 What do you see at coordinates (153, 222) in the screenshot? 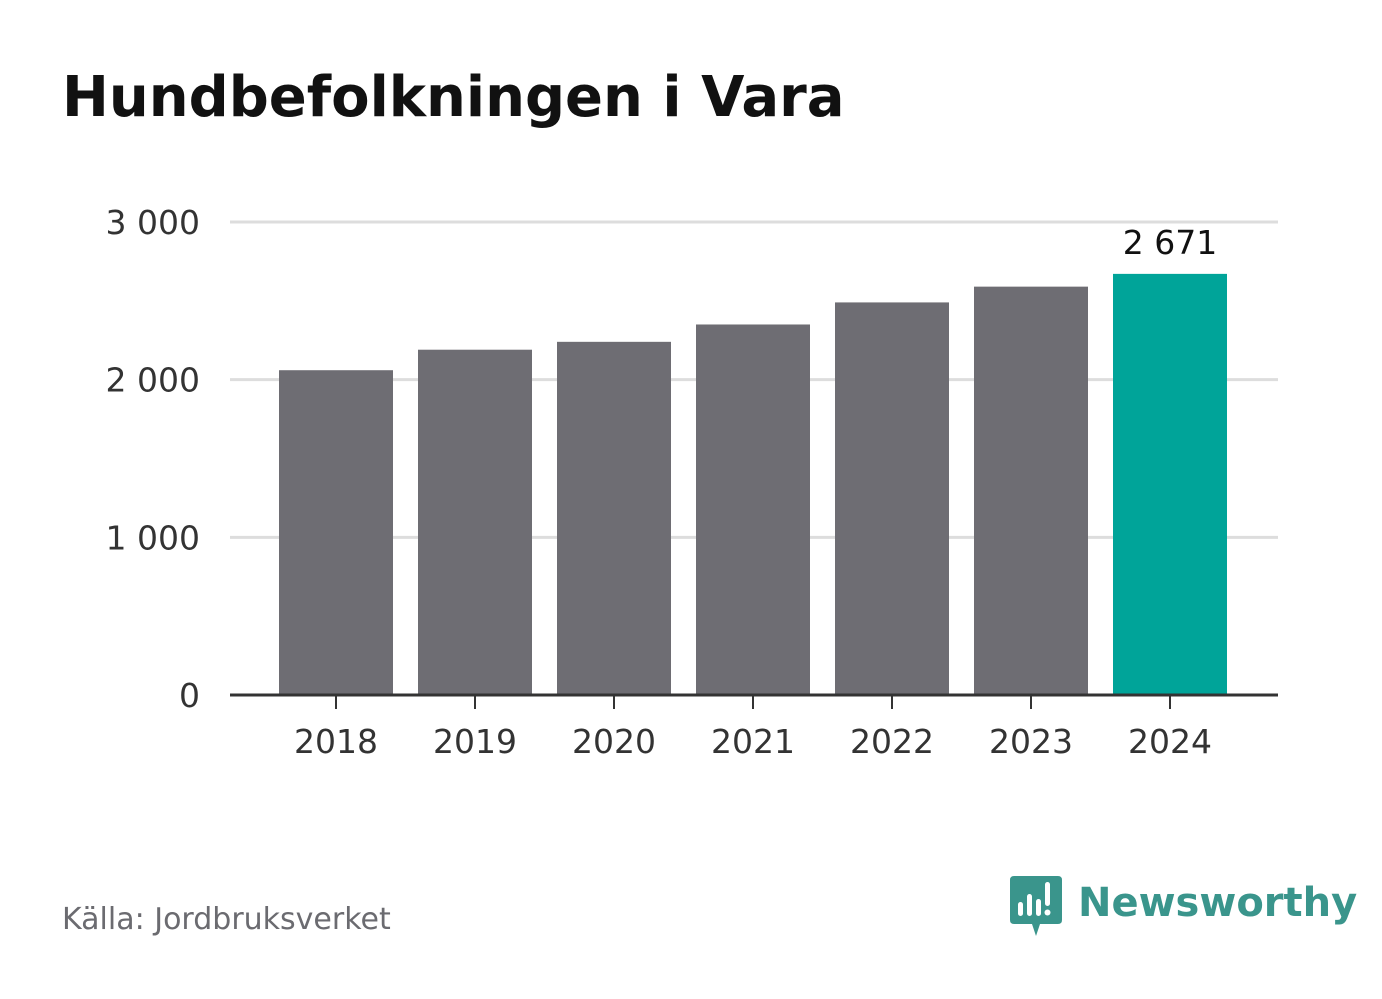
I see `y-tick-label: 3 000` at bounding box center [153, 222].